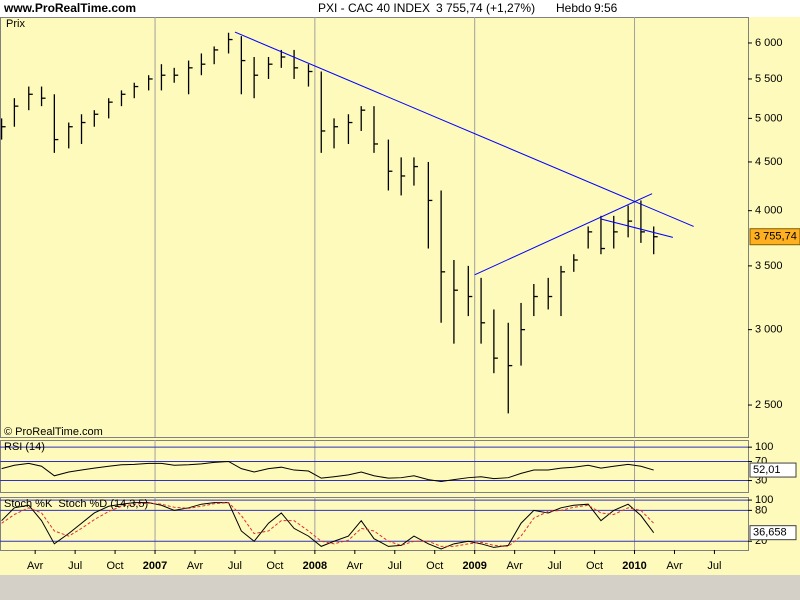 This screenshot has height=600, width=800. Describe the element at coordinates (769, 79) in the screenshot. I see `y-tick-label: 5 500` at that location.